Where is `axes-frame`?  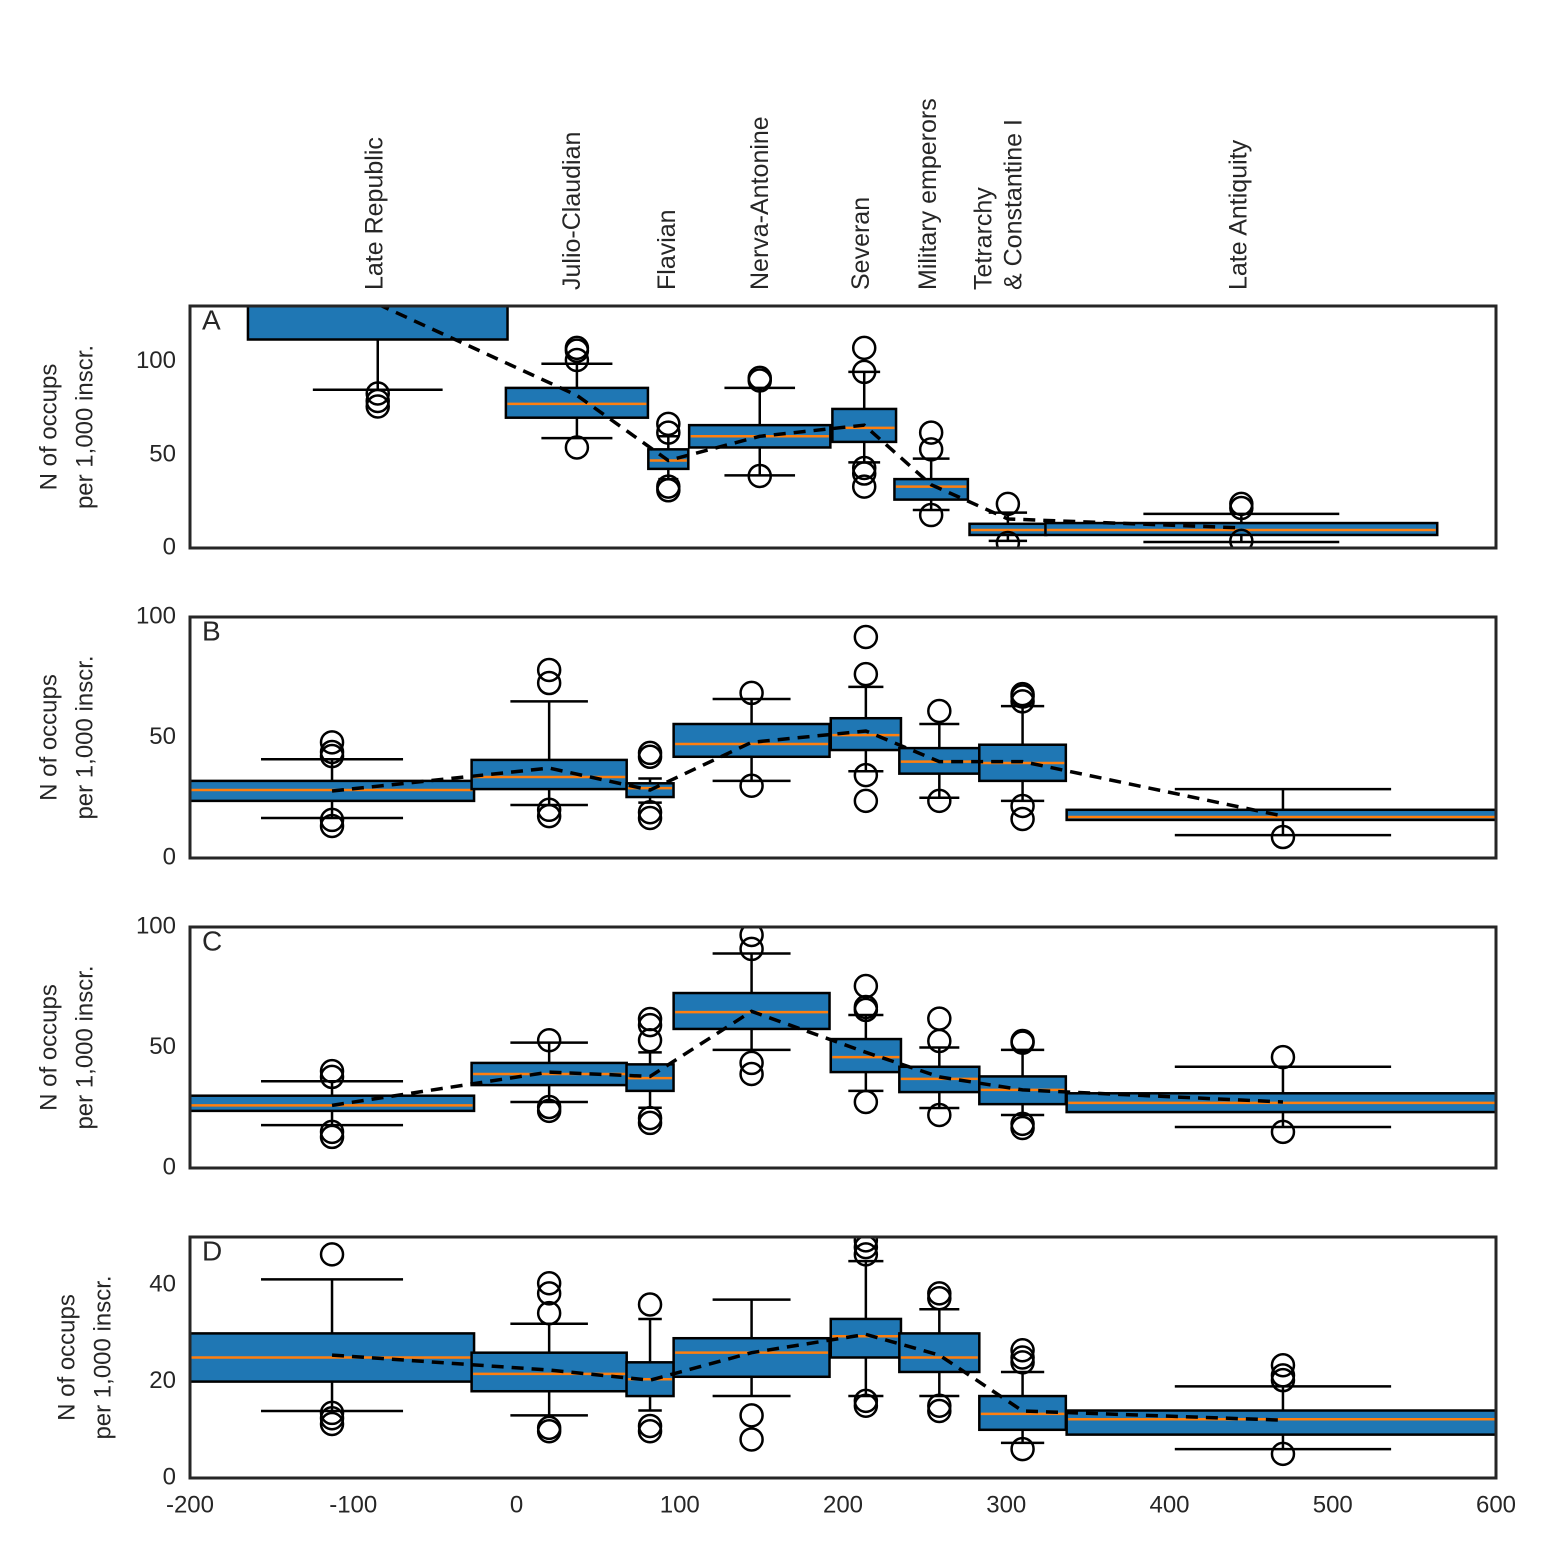
axes-frame is located at coordinates (843, 1357).